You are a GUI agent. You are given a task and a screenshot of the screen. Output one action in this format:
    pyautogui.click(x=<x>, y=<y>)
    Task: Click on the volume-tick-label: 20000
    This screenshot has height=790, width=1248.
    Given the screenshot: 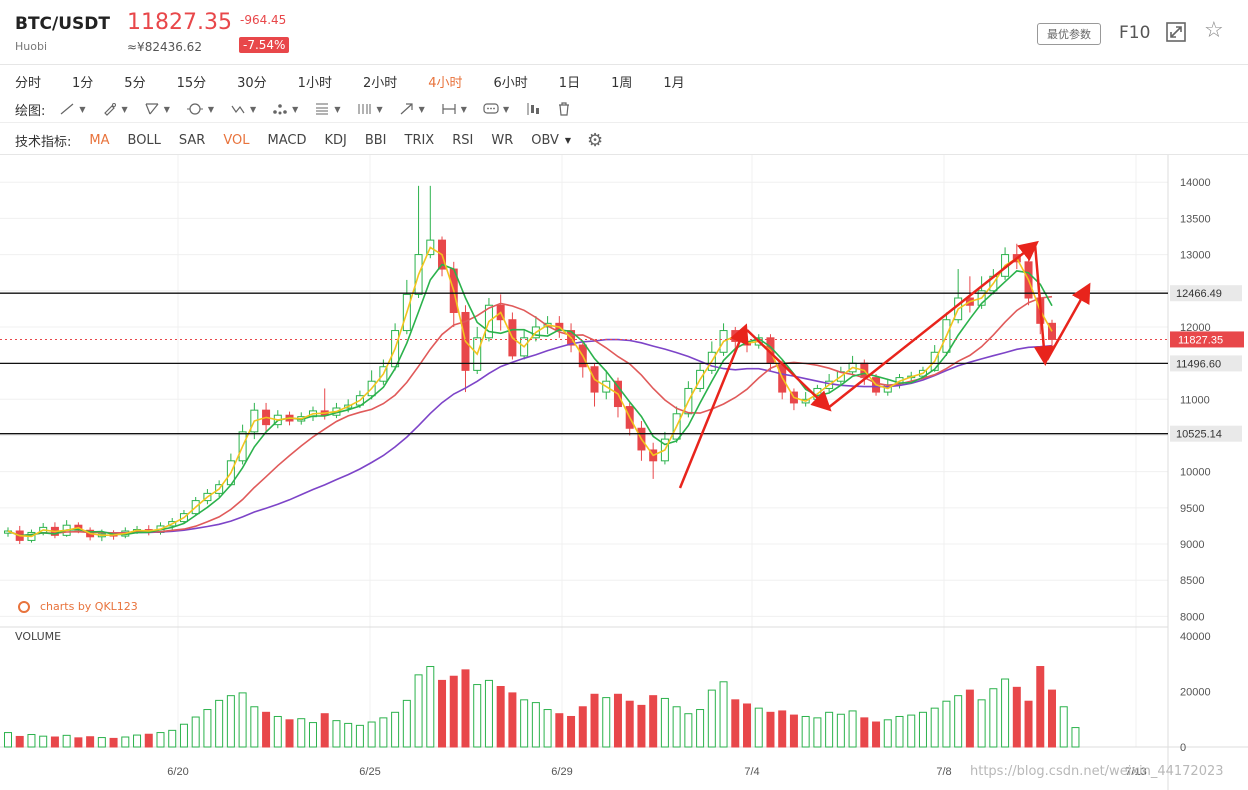 What is the action you would take?
    pyautogui.click(x=1195, y=693)
    